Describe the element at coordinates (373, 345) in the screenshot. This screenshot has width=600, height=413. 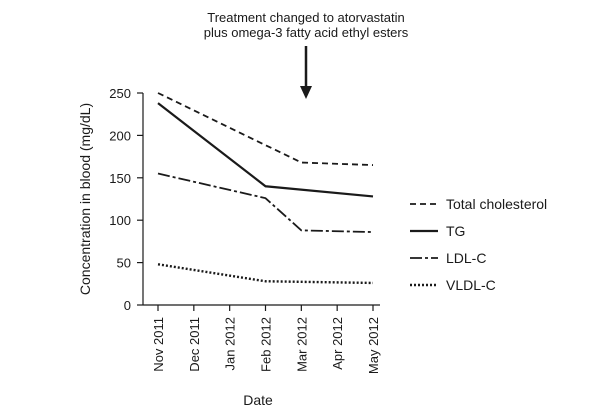
I see `x-tick-label: May 2012` at that location.